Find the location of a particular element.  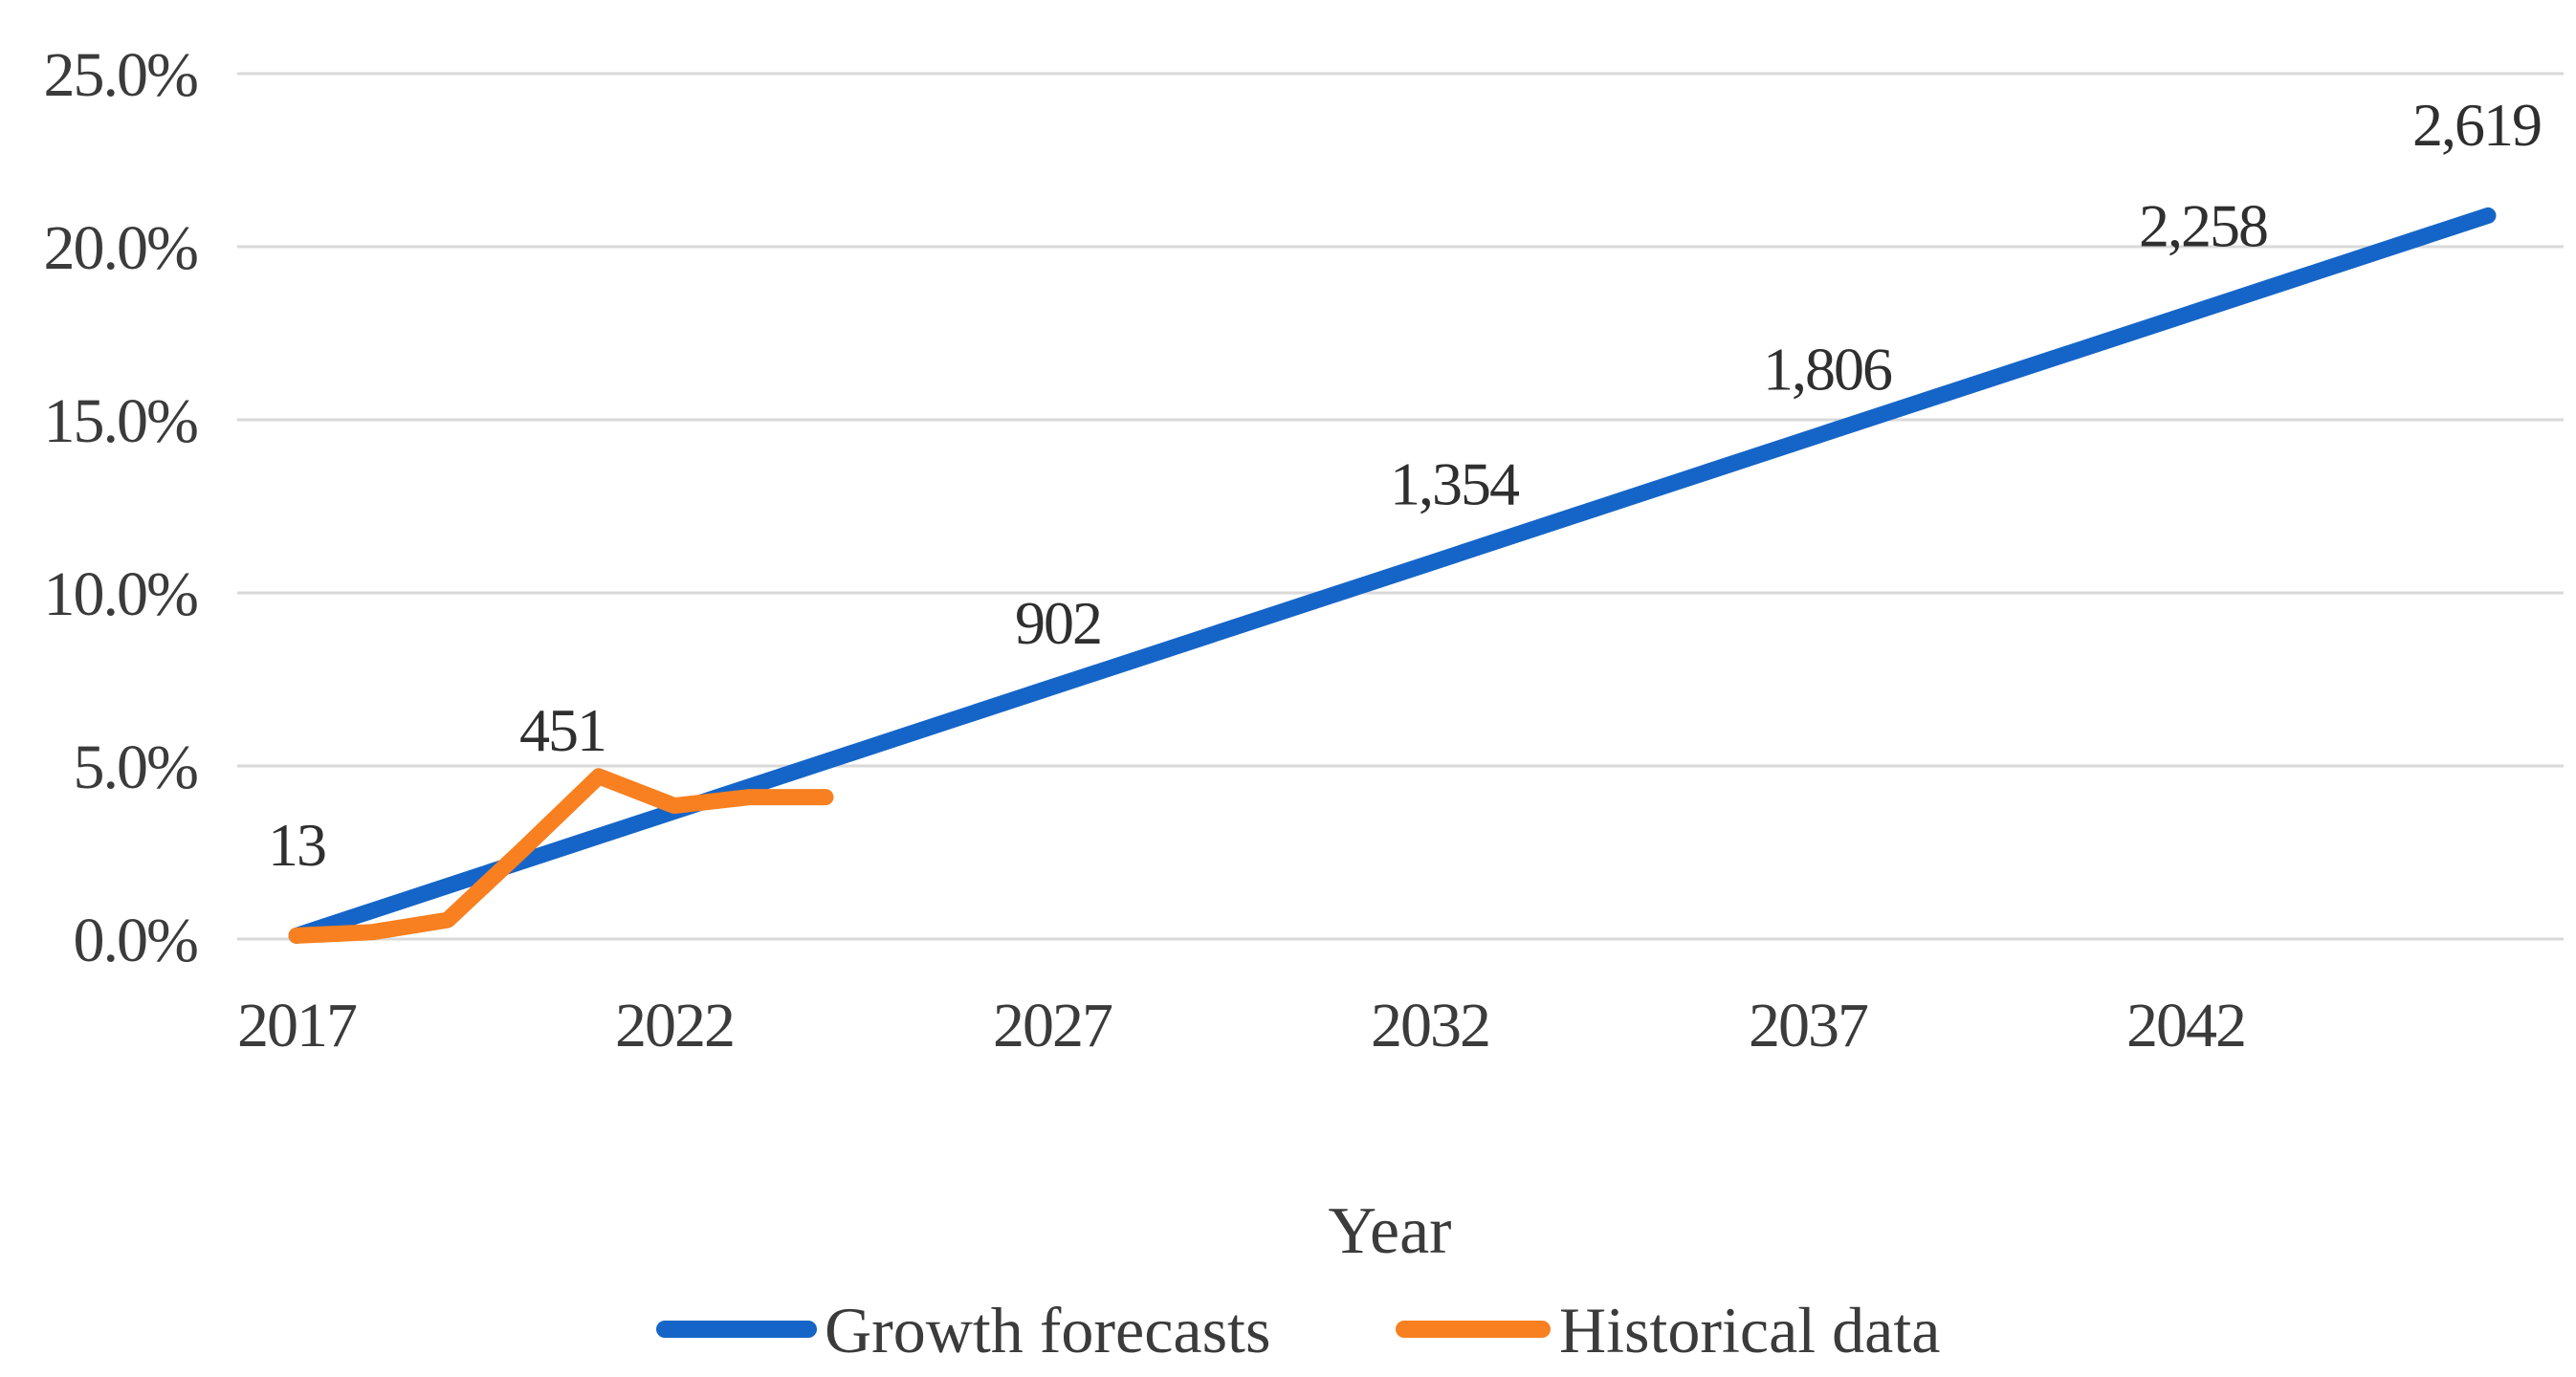

data-label-13: 13 is located at coordinates (296, 845).